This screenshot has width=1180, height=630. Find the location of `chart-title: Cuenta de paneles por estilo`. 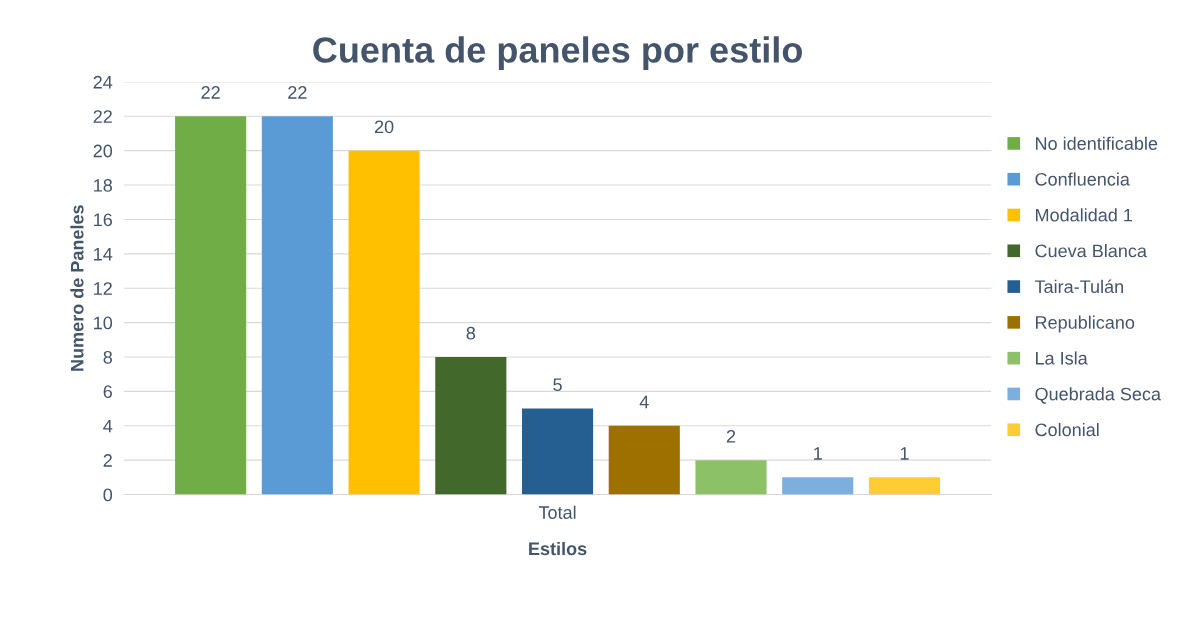

chart-title: Cuenta de paneles por estilo is located at coordinates (557, 53).